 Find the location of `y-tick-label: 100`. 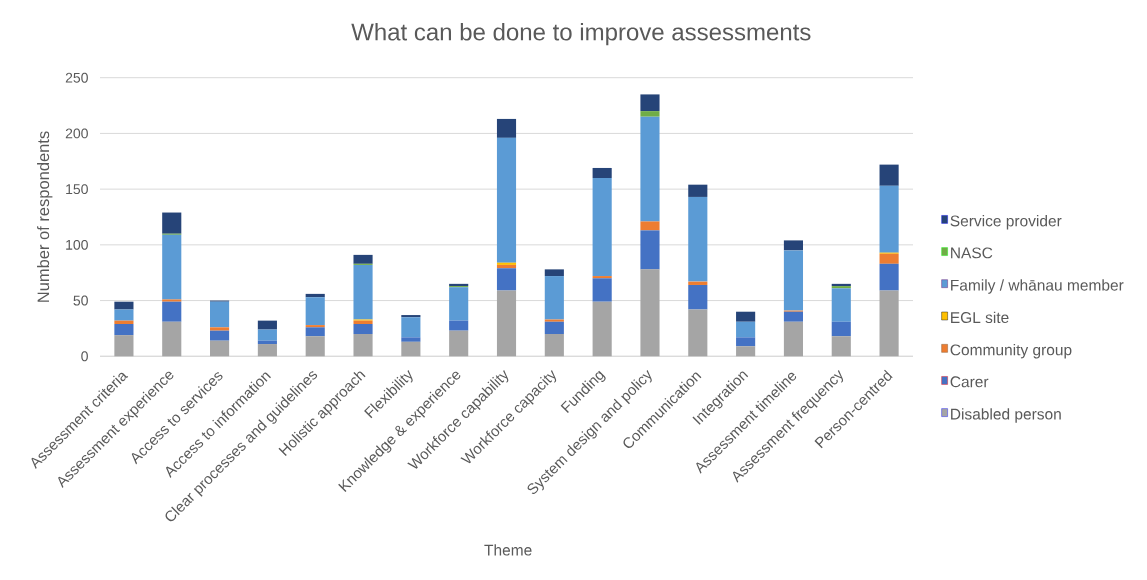

y-tick-label: 100 is located at coordinates (77, 244).